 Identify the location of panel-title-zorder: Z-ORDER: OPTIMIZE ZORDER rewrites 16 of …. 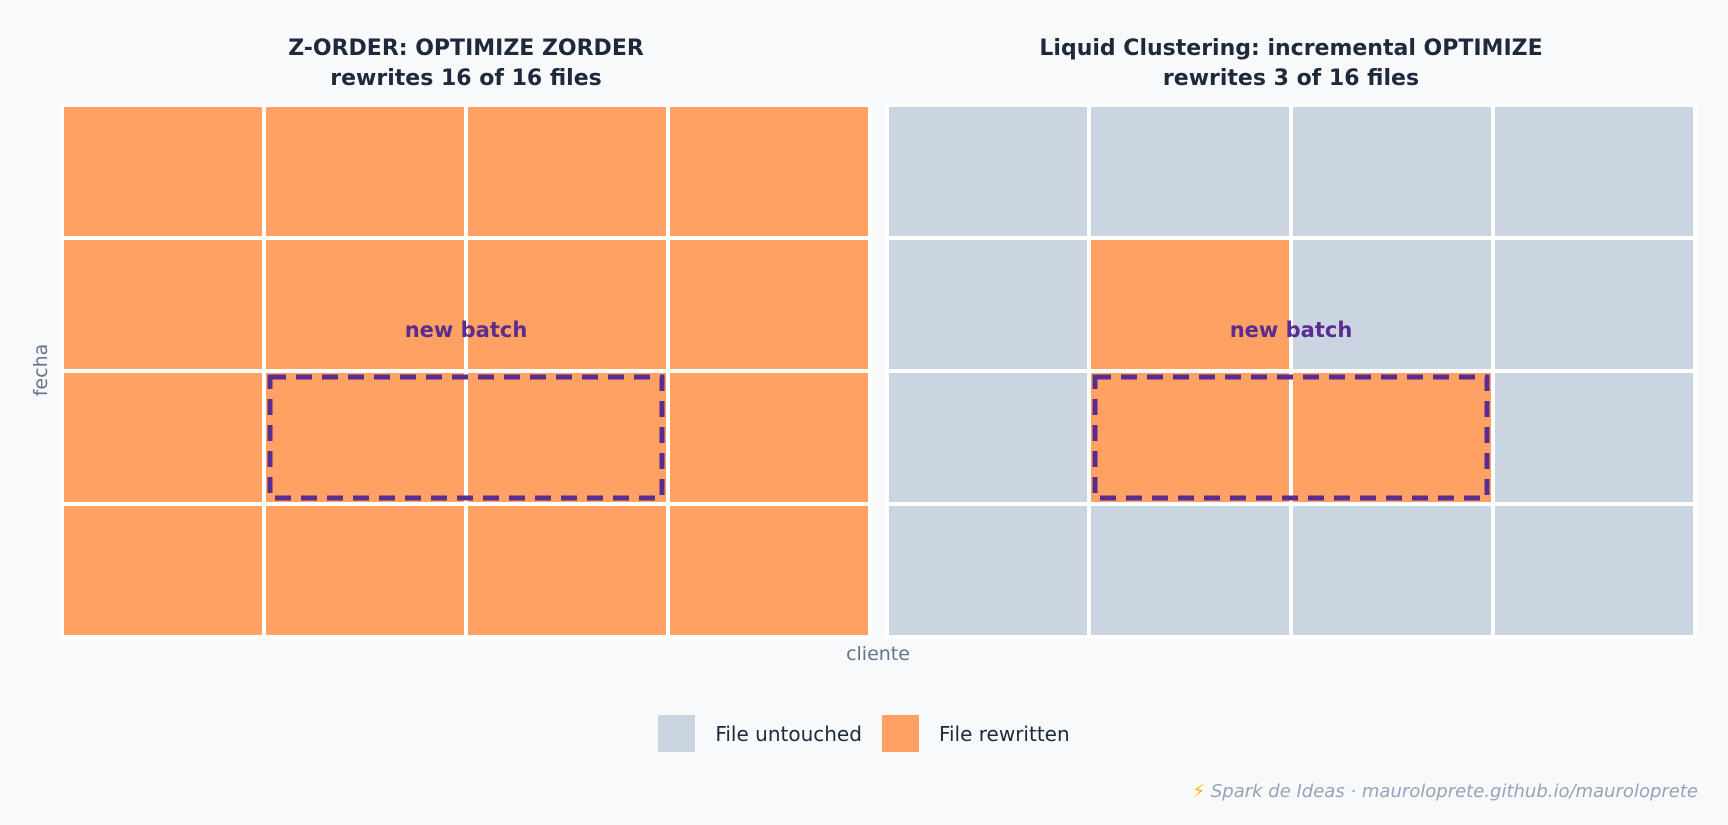
(466, 64).